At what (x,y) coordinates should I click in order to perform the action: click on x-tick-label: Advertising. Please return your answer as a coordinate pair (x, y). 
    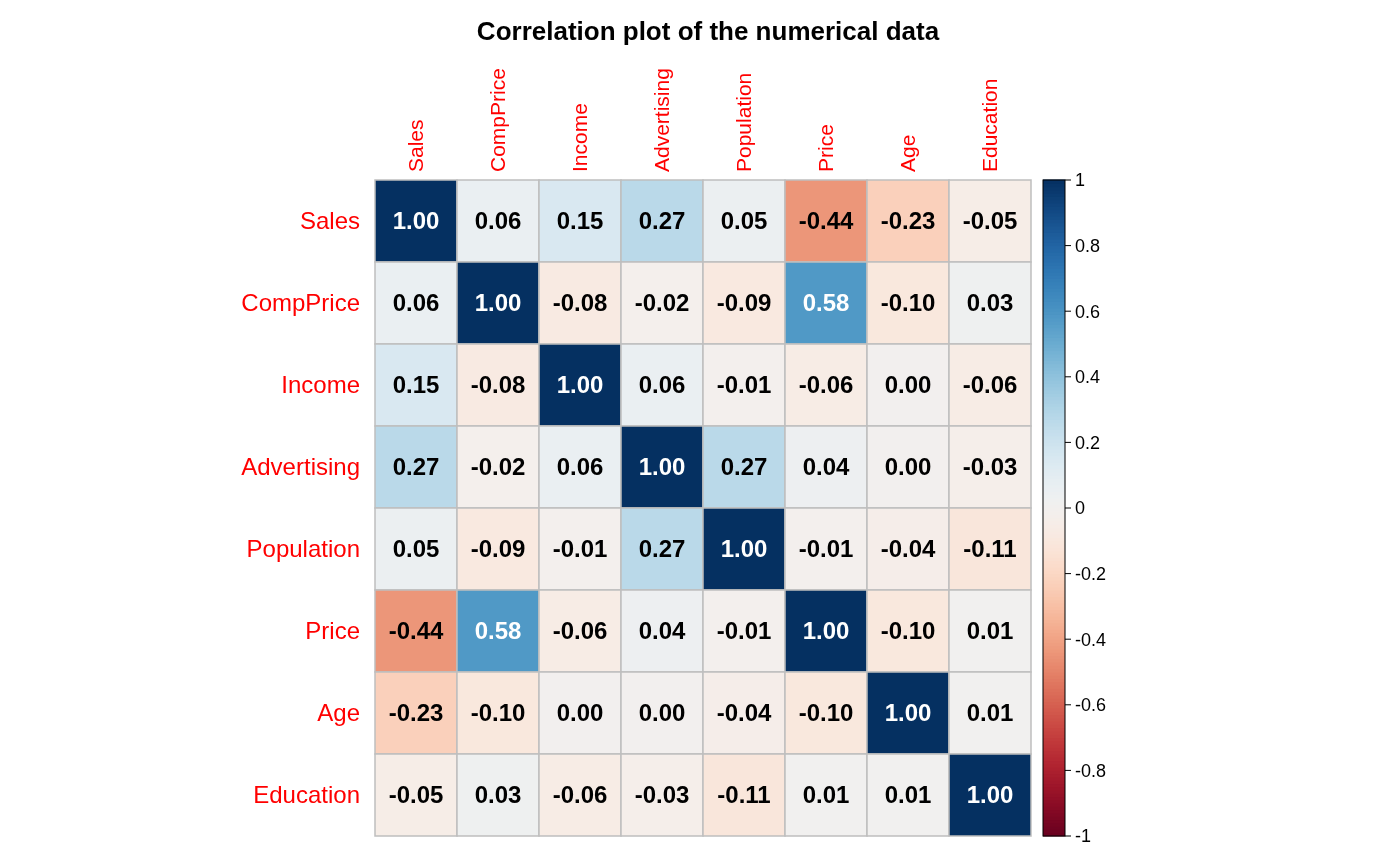
    Looking at the image, I should click on (662, 120).